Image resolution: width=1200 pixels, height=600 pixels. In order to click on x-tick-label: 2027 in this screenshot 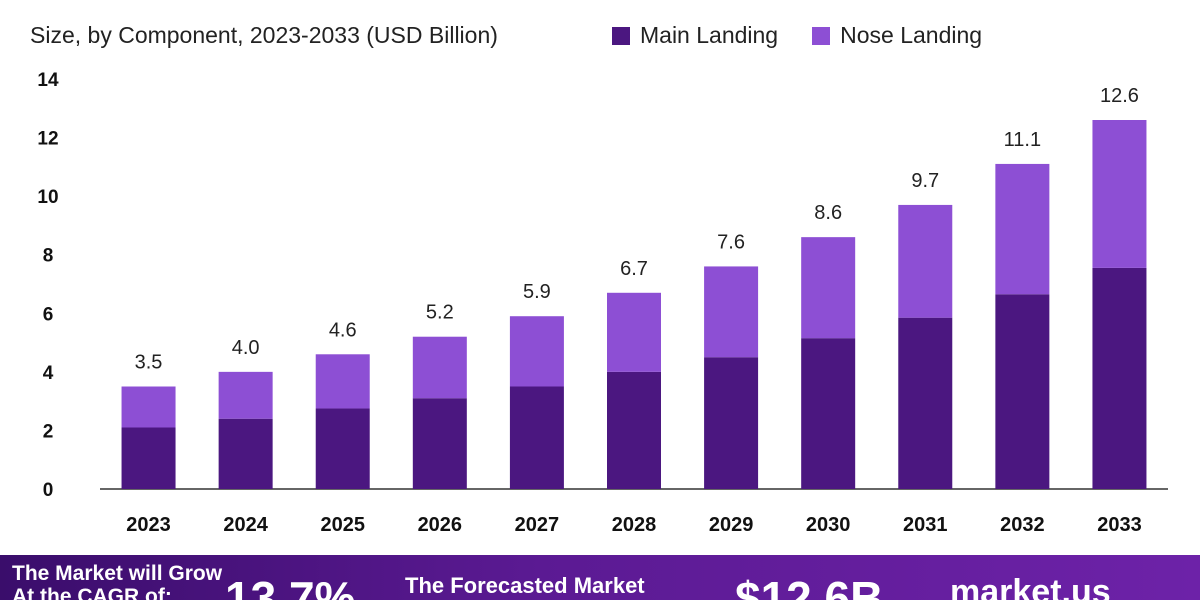, I will do `click(537, 525)`.